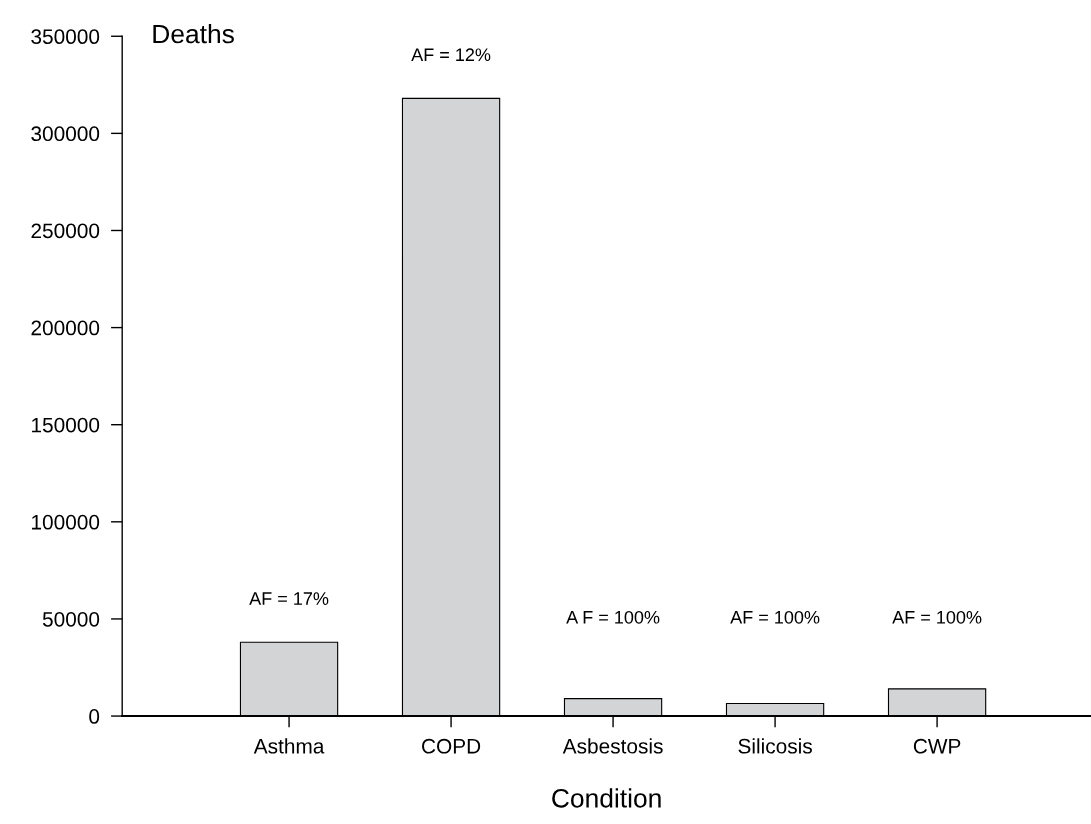  I want to click on x-tick-label: CWP, so click(937, 746).